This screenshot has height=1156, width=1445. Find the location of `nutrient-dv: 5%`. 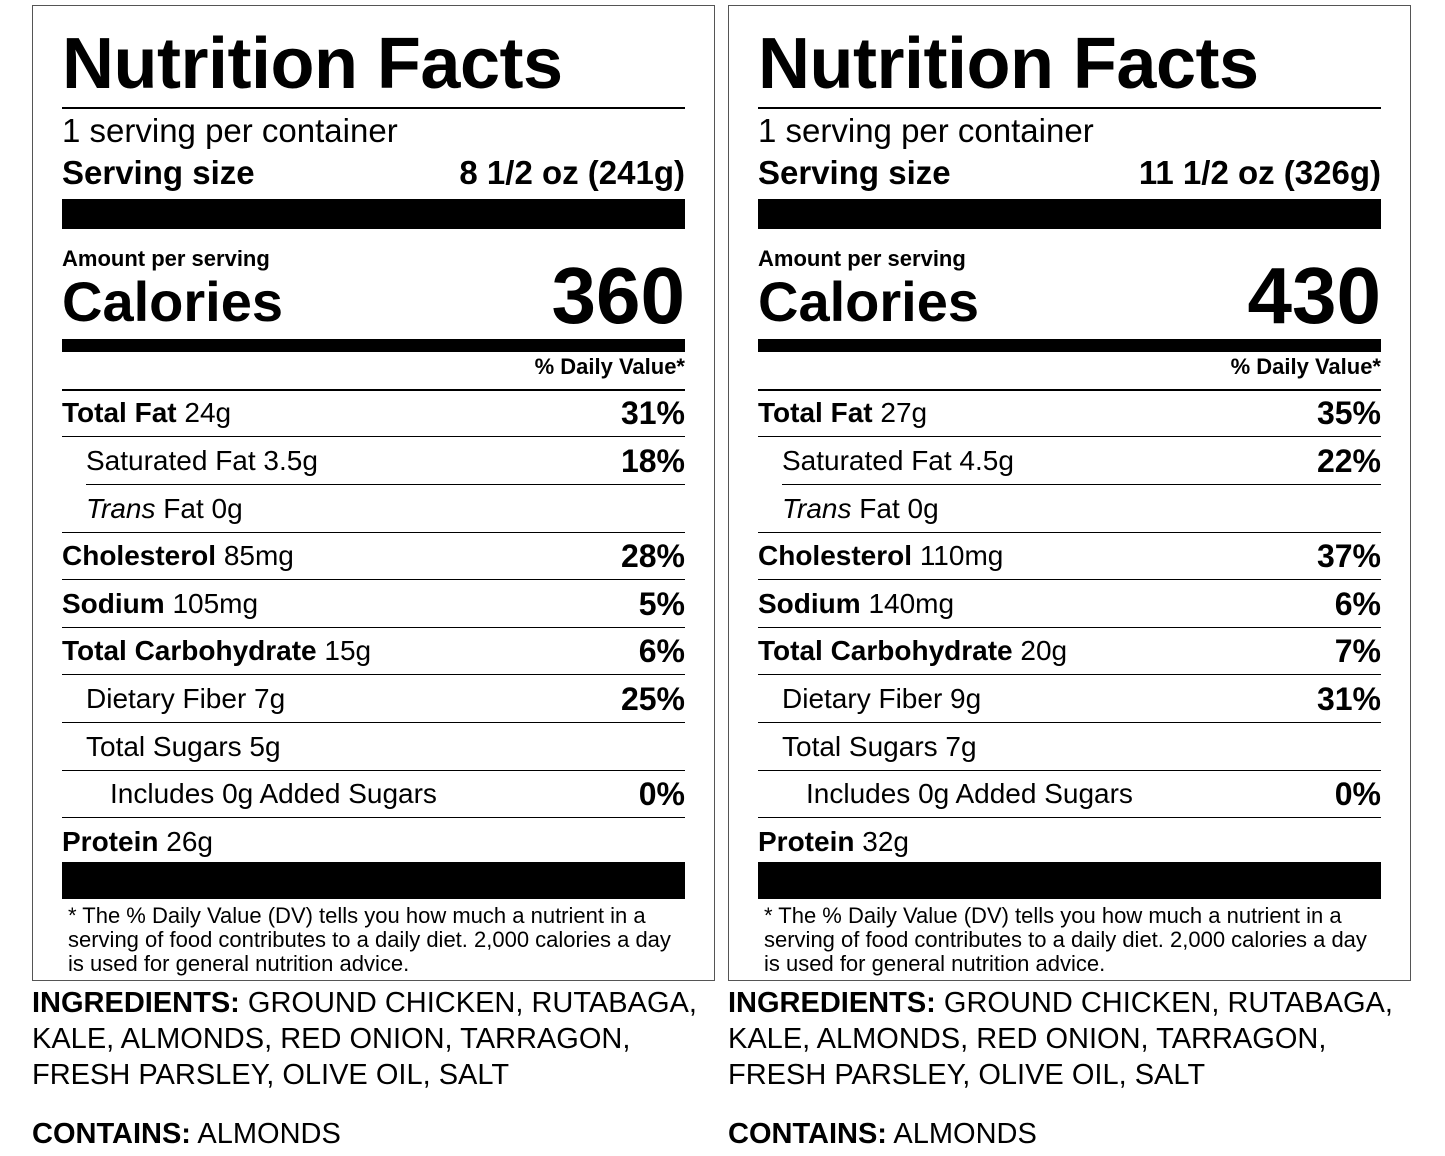

nutrient-dv: 5% is located at coordinates (661, 604).